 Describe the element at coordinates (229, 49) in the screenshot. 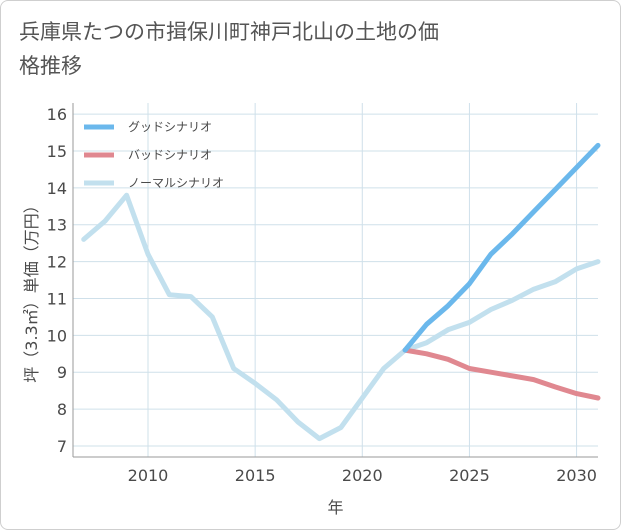

I see `chart-title: 兵庫県たつの市揖保川町神戸北山の土地の価格推移` at that location.